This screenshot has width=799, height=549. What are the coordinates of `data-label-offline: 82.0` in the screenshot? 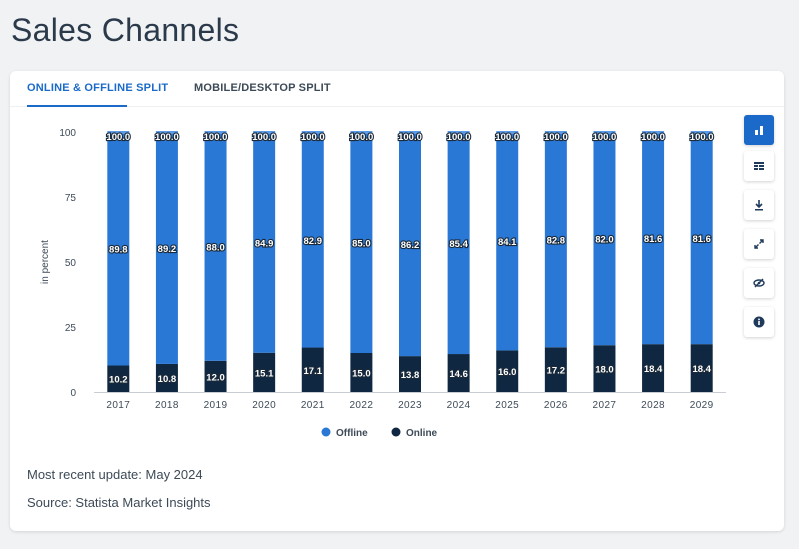 It's located at (604, 240).